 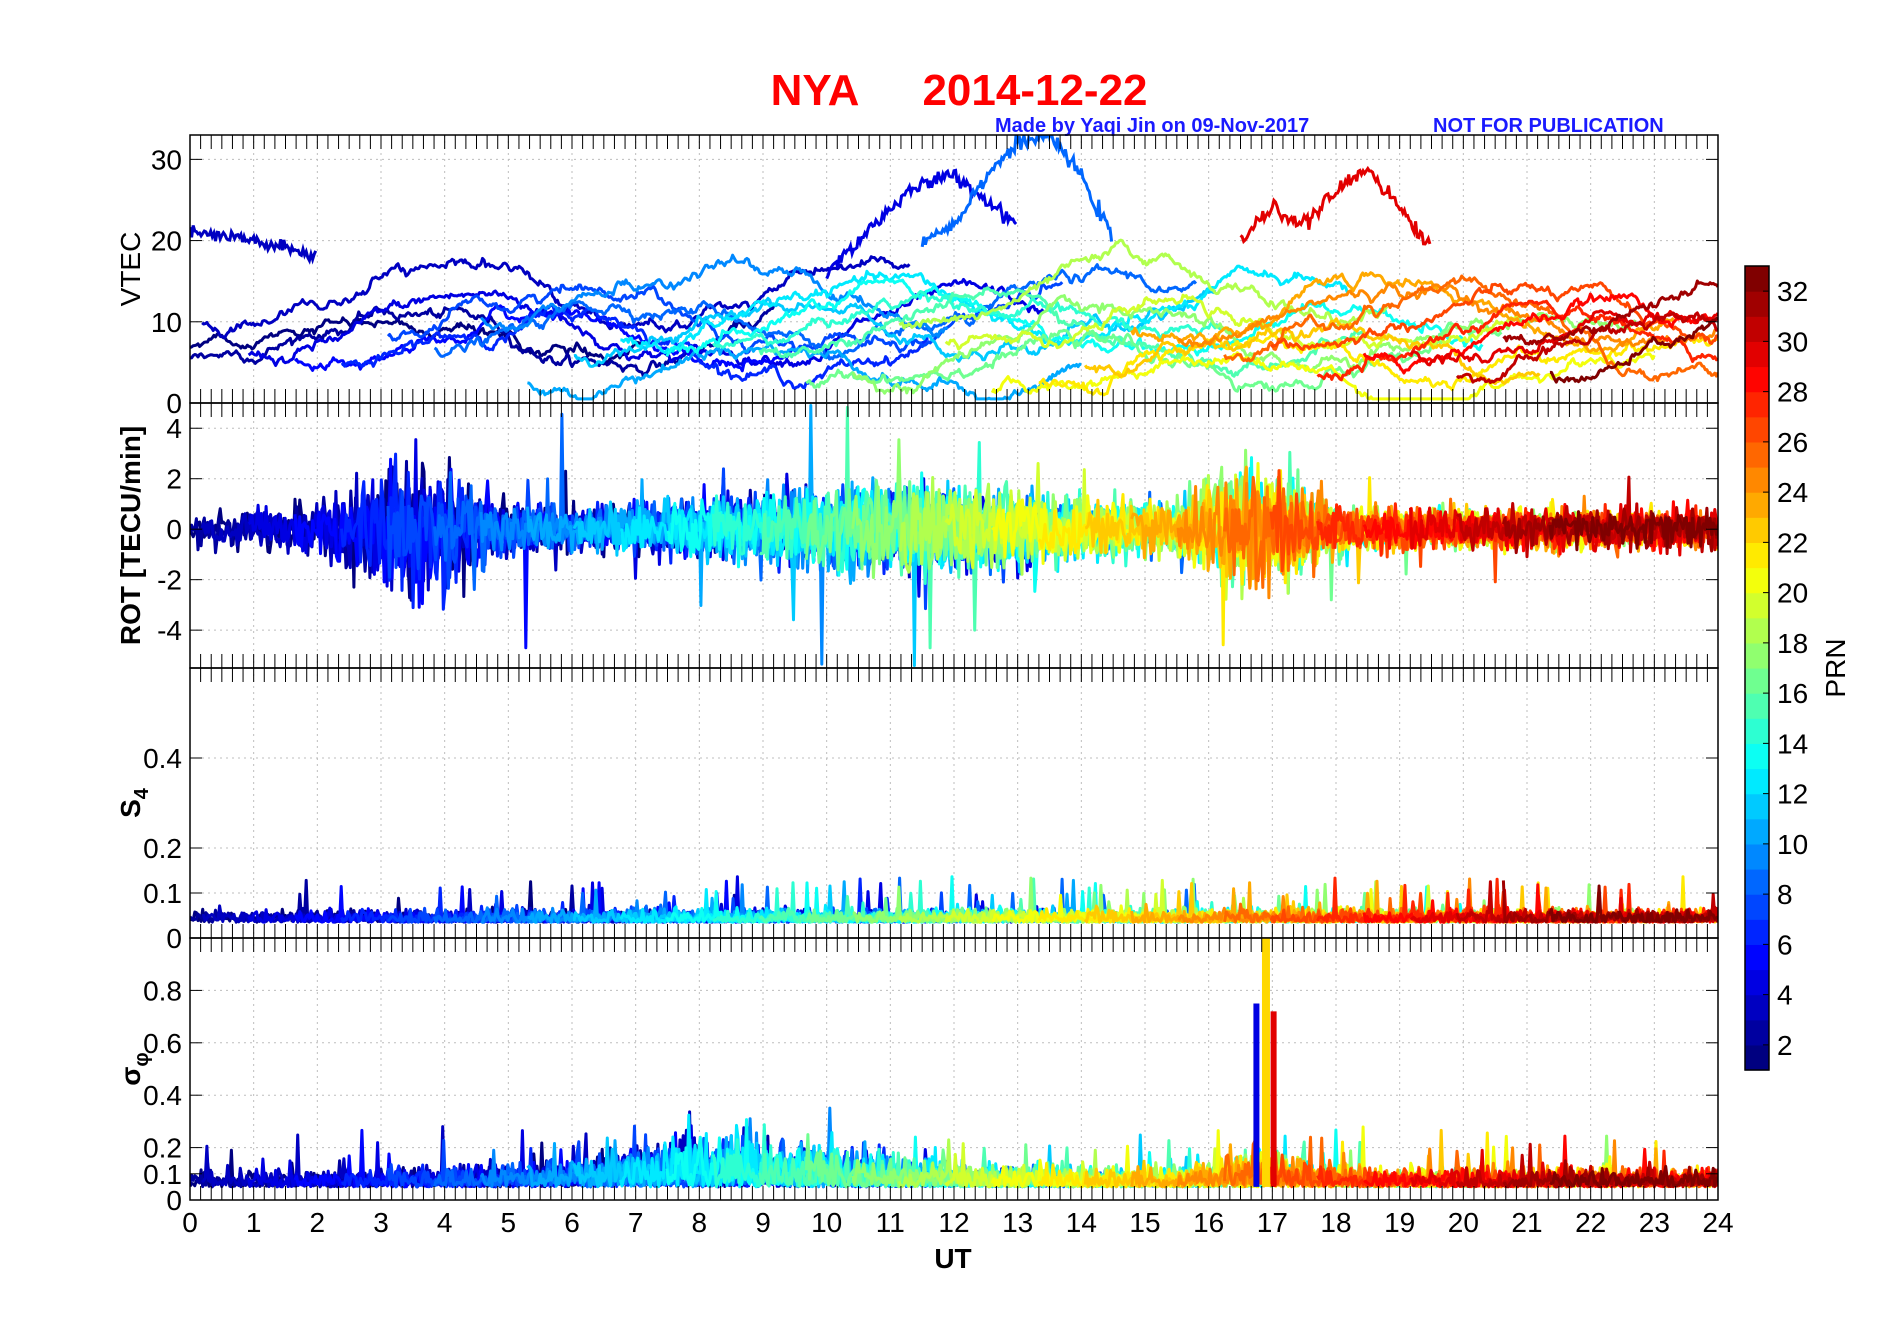 I want to click on colorbar-tick-label: 28, so click(x=1792, y=392).